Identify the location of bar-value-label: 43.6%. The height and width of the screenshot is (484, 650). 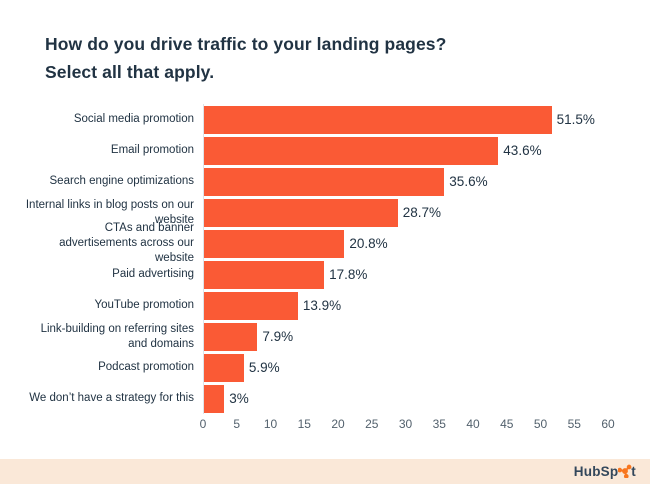
(522, 150).